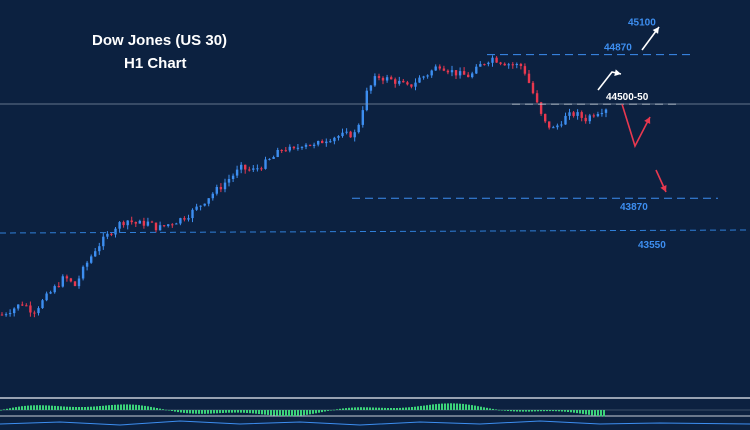  I want to click on level-44500-50-label: 44500-50, so click(627, 97).